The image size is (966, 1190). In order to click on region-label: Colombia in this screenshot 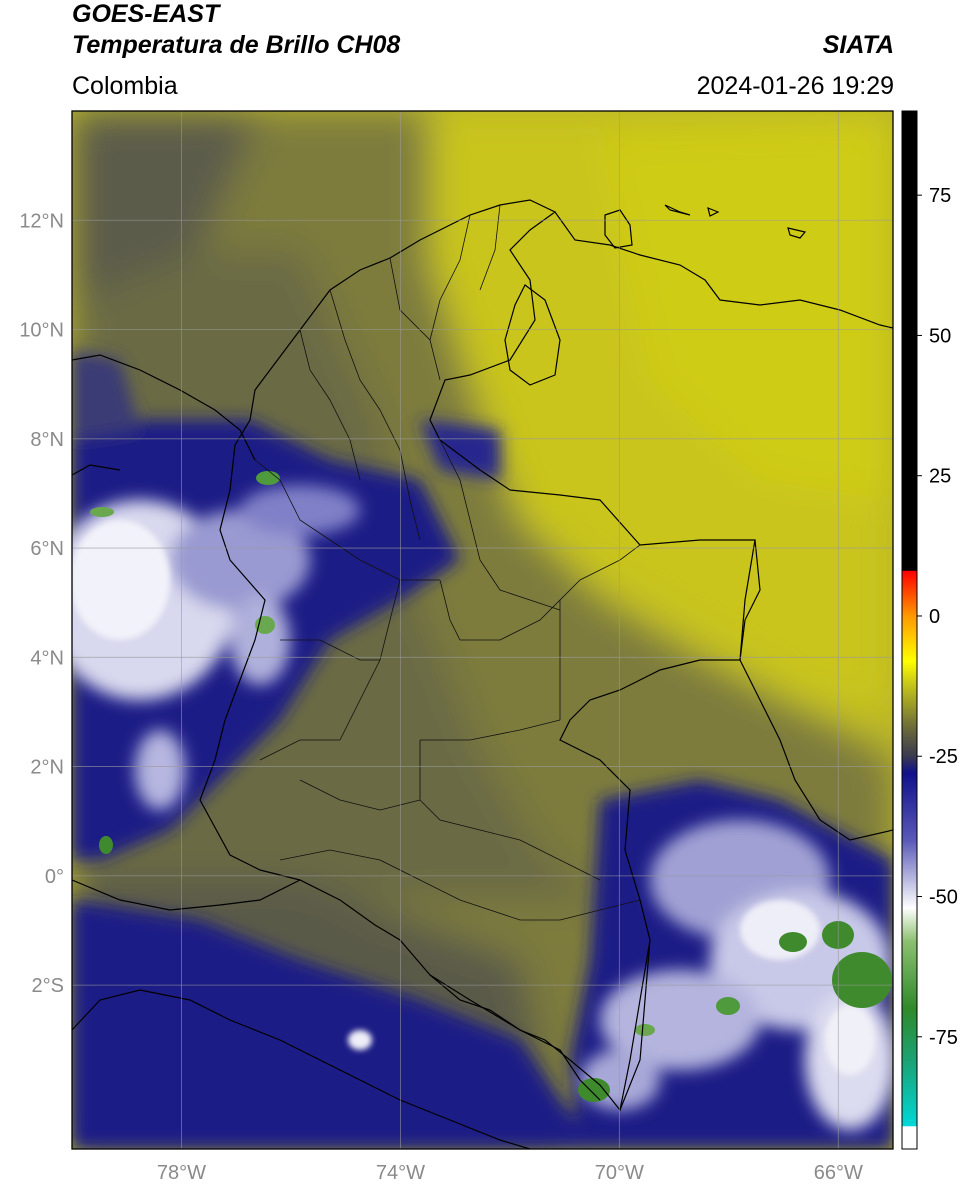, I will do `click(125, 86)`.